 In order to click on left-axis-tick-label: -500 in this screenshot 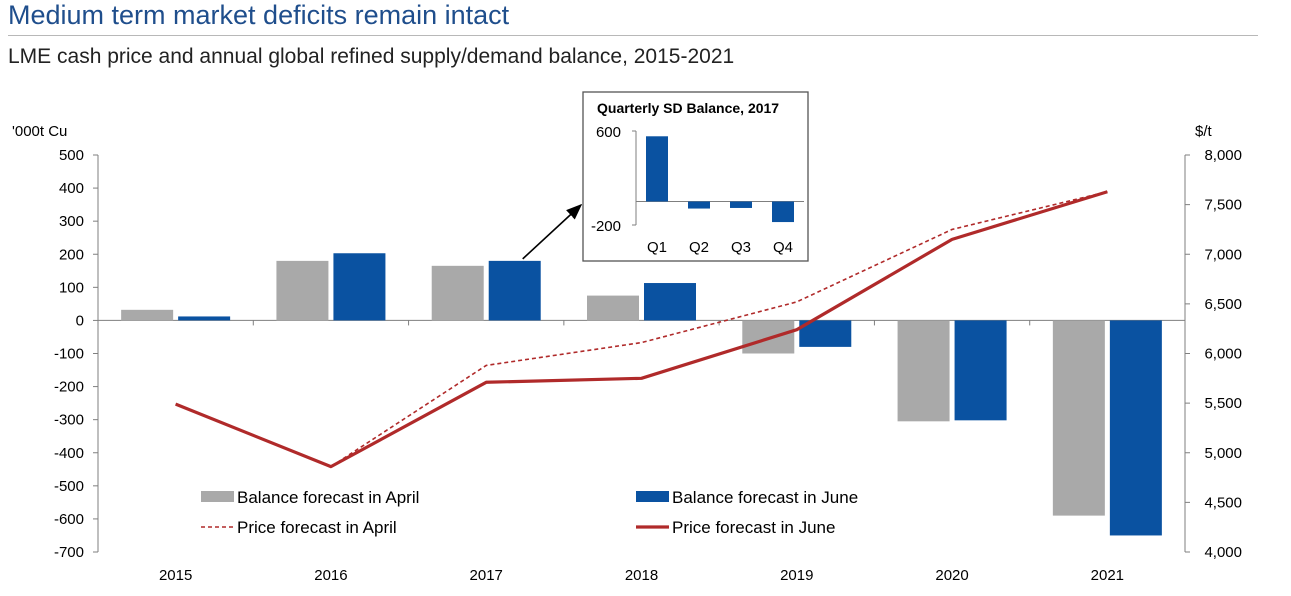, I will do `click(69, 486)`.